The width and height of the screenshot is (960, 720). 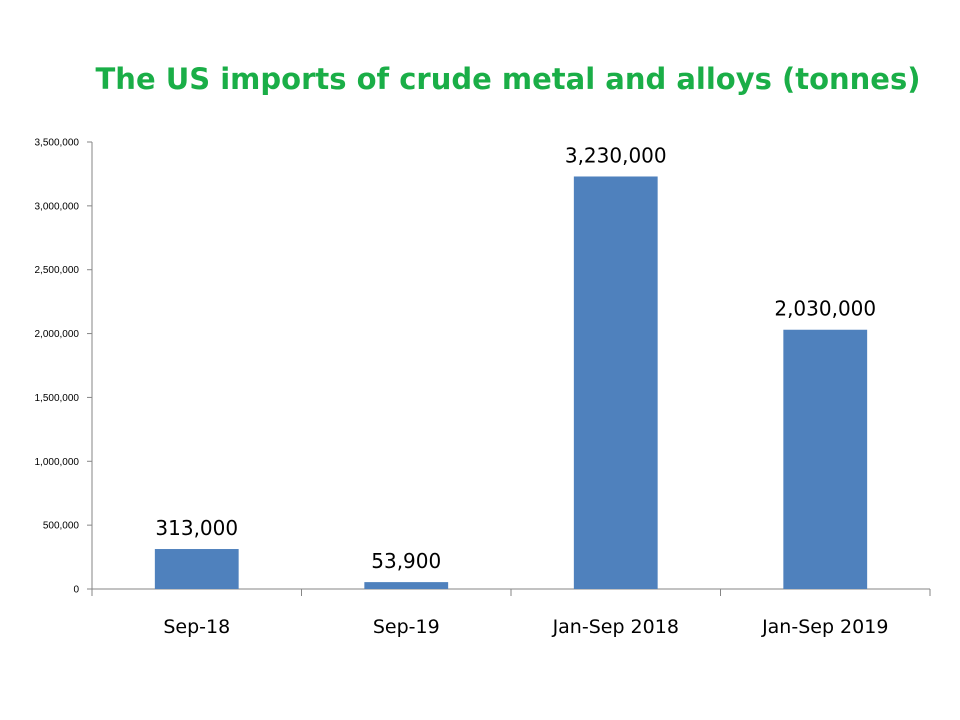 What do you see at coordinates (57, 270) in the screenshot?
I see `y-tick-label: 2,500,000` at bounding box center [57, 270].